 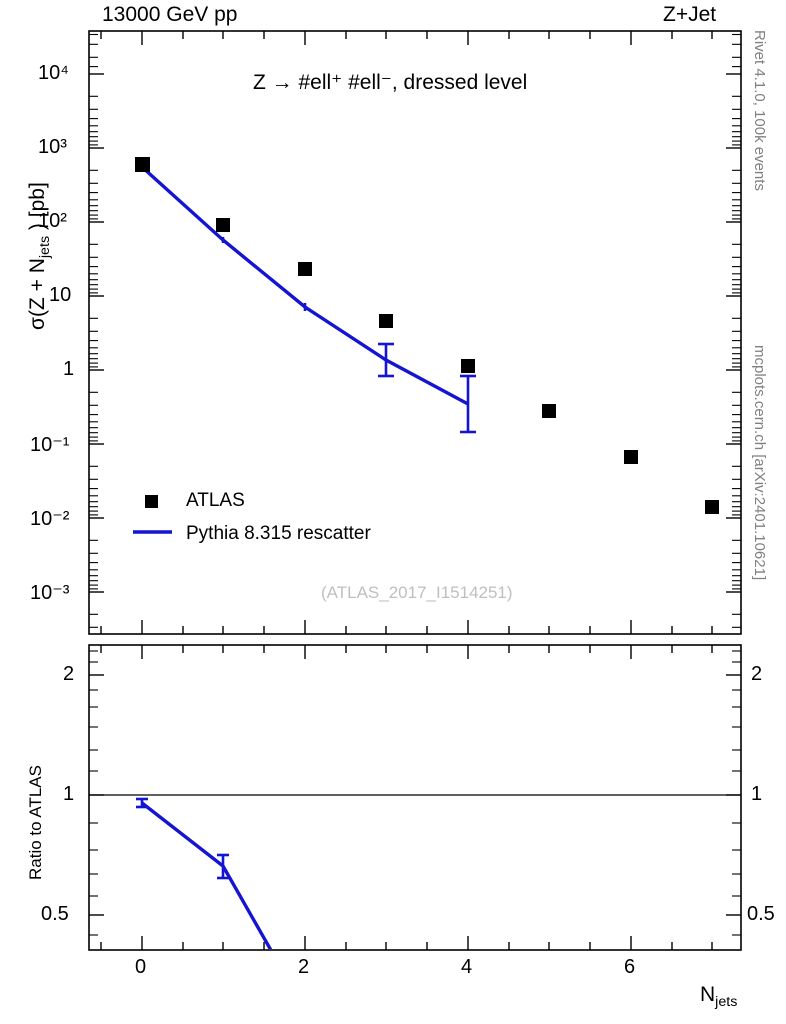 What do you see at coordinates (278, 533) in the screenshot?
I see `legend-label-pythia: Pythia 8.315 rescatter` at bounding box center [278, 533].